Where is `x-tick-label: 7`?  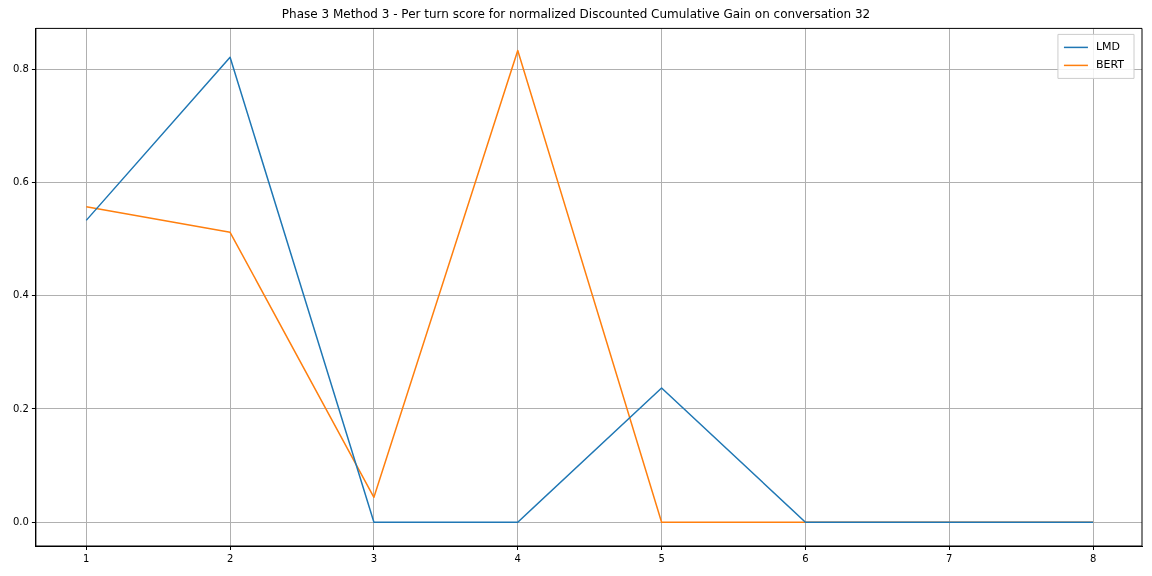
x-tick-label: 7 is located at coordinates (949, 558).